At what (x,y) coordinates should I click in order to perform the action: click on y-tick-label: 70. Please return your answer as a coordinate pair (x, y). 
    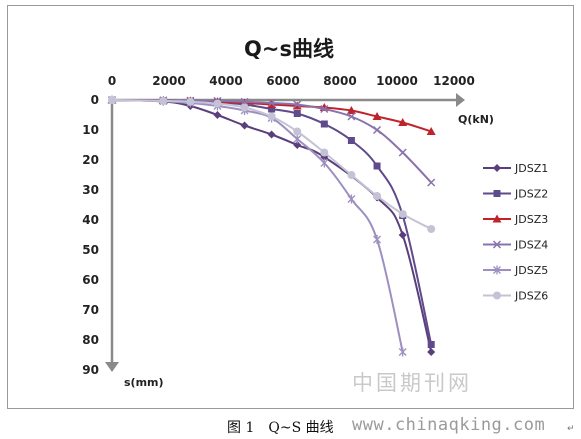
    Looking at the image, I should click on (90, 310).